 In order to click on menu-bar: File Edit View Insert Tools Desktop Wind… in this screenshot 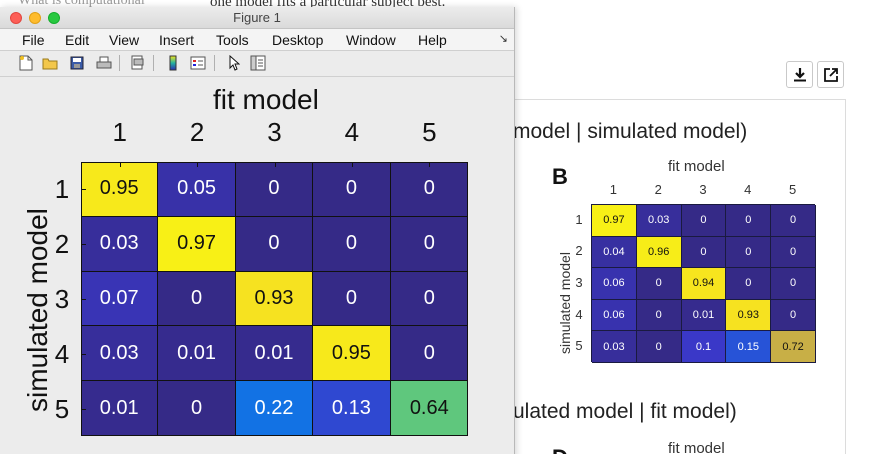, I will do `click(257, 40)`.